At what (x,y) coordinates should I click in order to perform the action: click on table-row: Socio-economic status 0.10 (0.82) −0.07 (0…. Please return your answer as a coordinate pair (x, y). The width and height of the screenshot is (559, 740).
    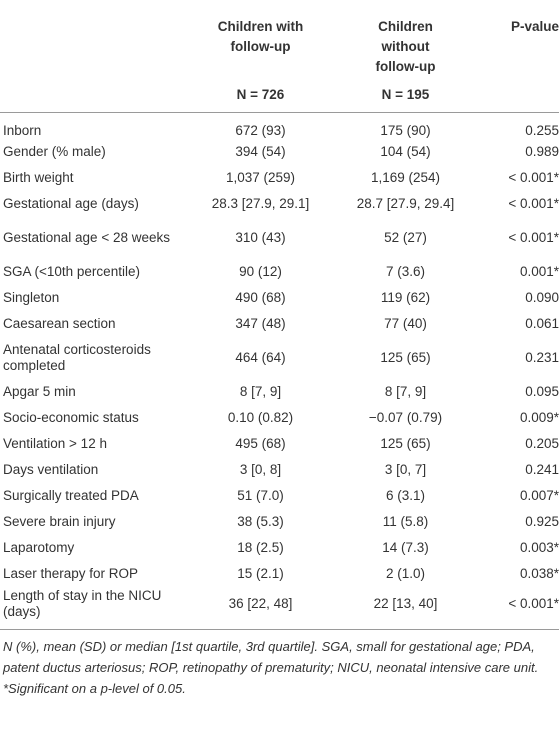
    Looking at the image, I should click on (279, 418).